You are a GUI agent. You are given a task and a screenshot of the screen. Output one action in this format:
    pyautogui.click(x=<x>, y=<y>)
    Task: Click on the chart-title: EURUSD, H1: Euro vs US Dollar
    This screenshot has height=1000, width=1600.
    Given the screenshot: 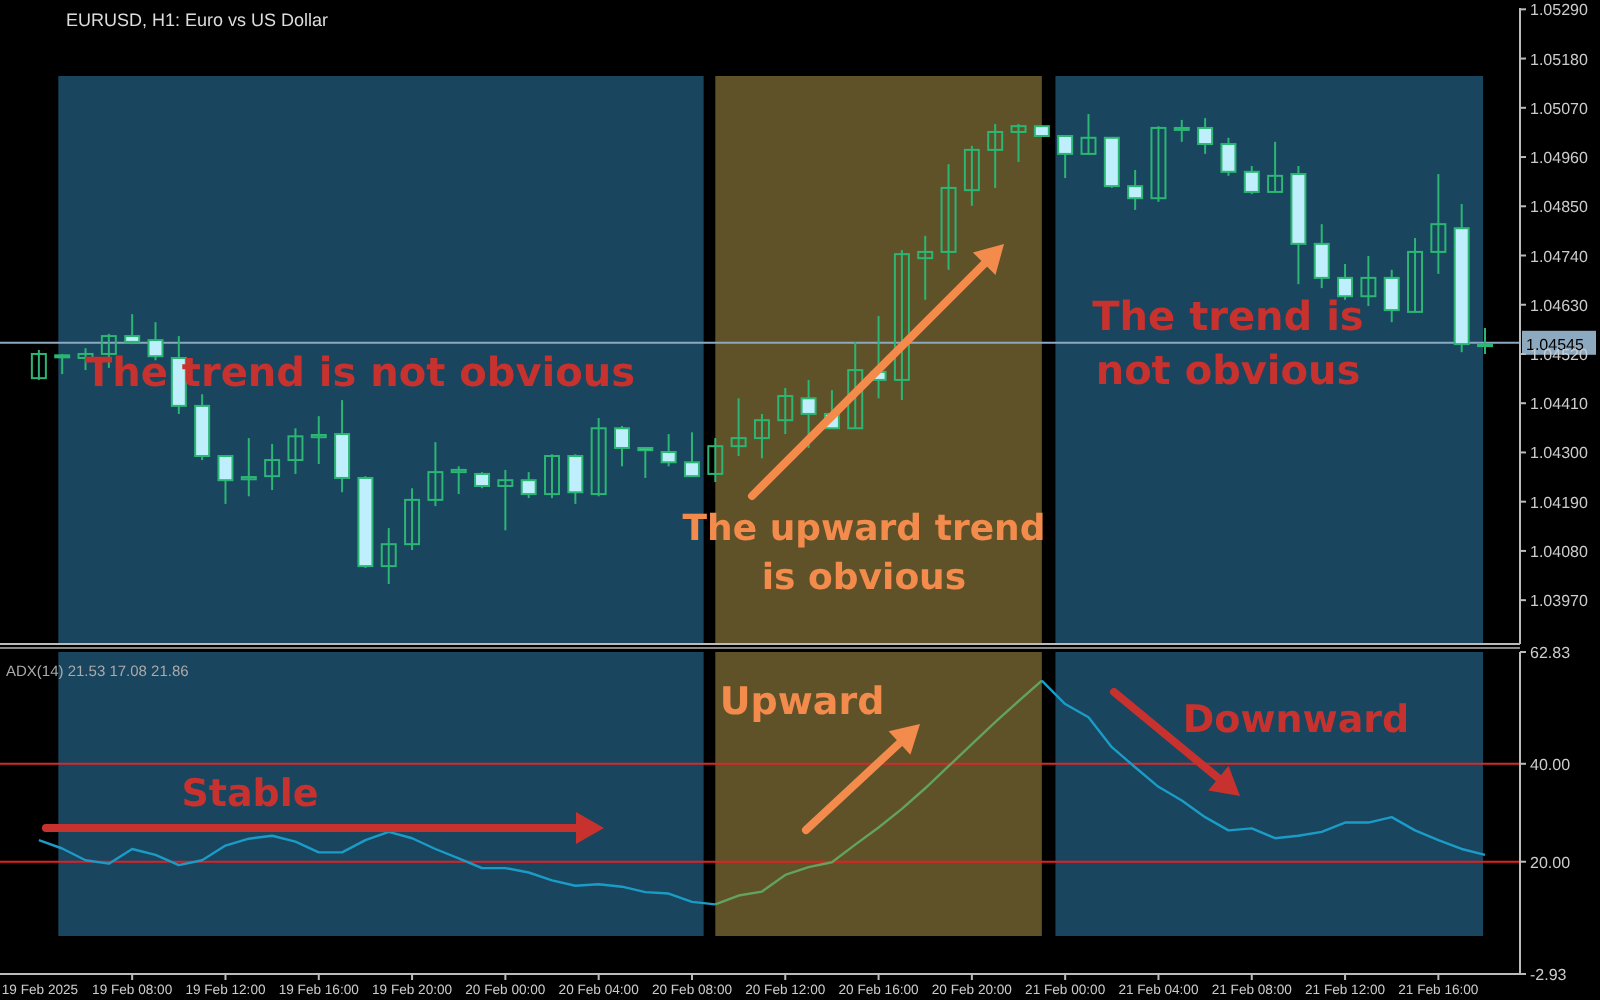 What is the action you would take?
    pyautogui.click(x=197, y=20)
    